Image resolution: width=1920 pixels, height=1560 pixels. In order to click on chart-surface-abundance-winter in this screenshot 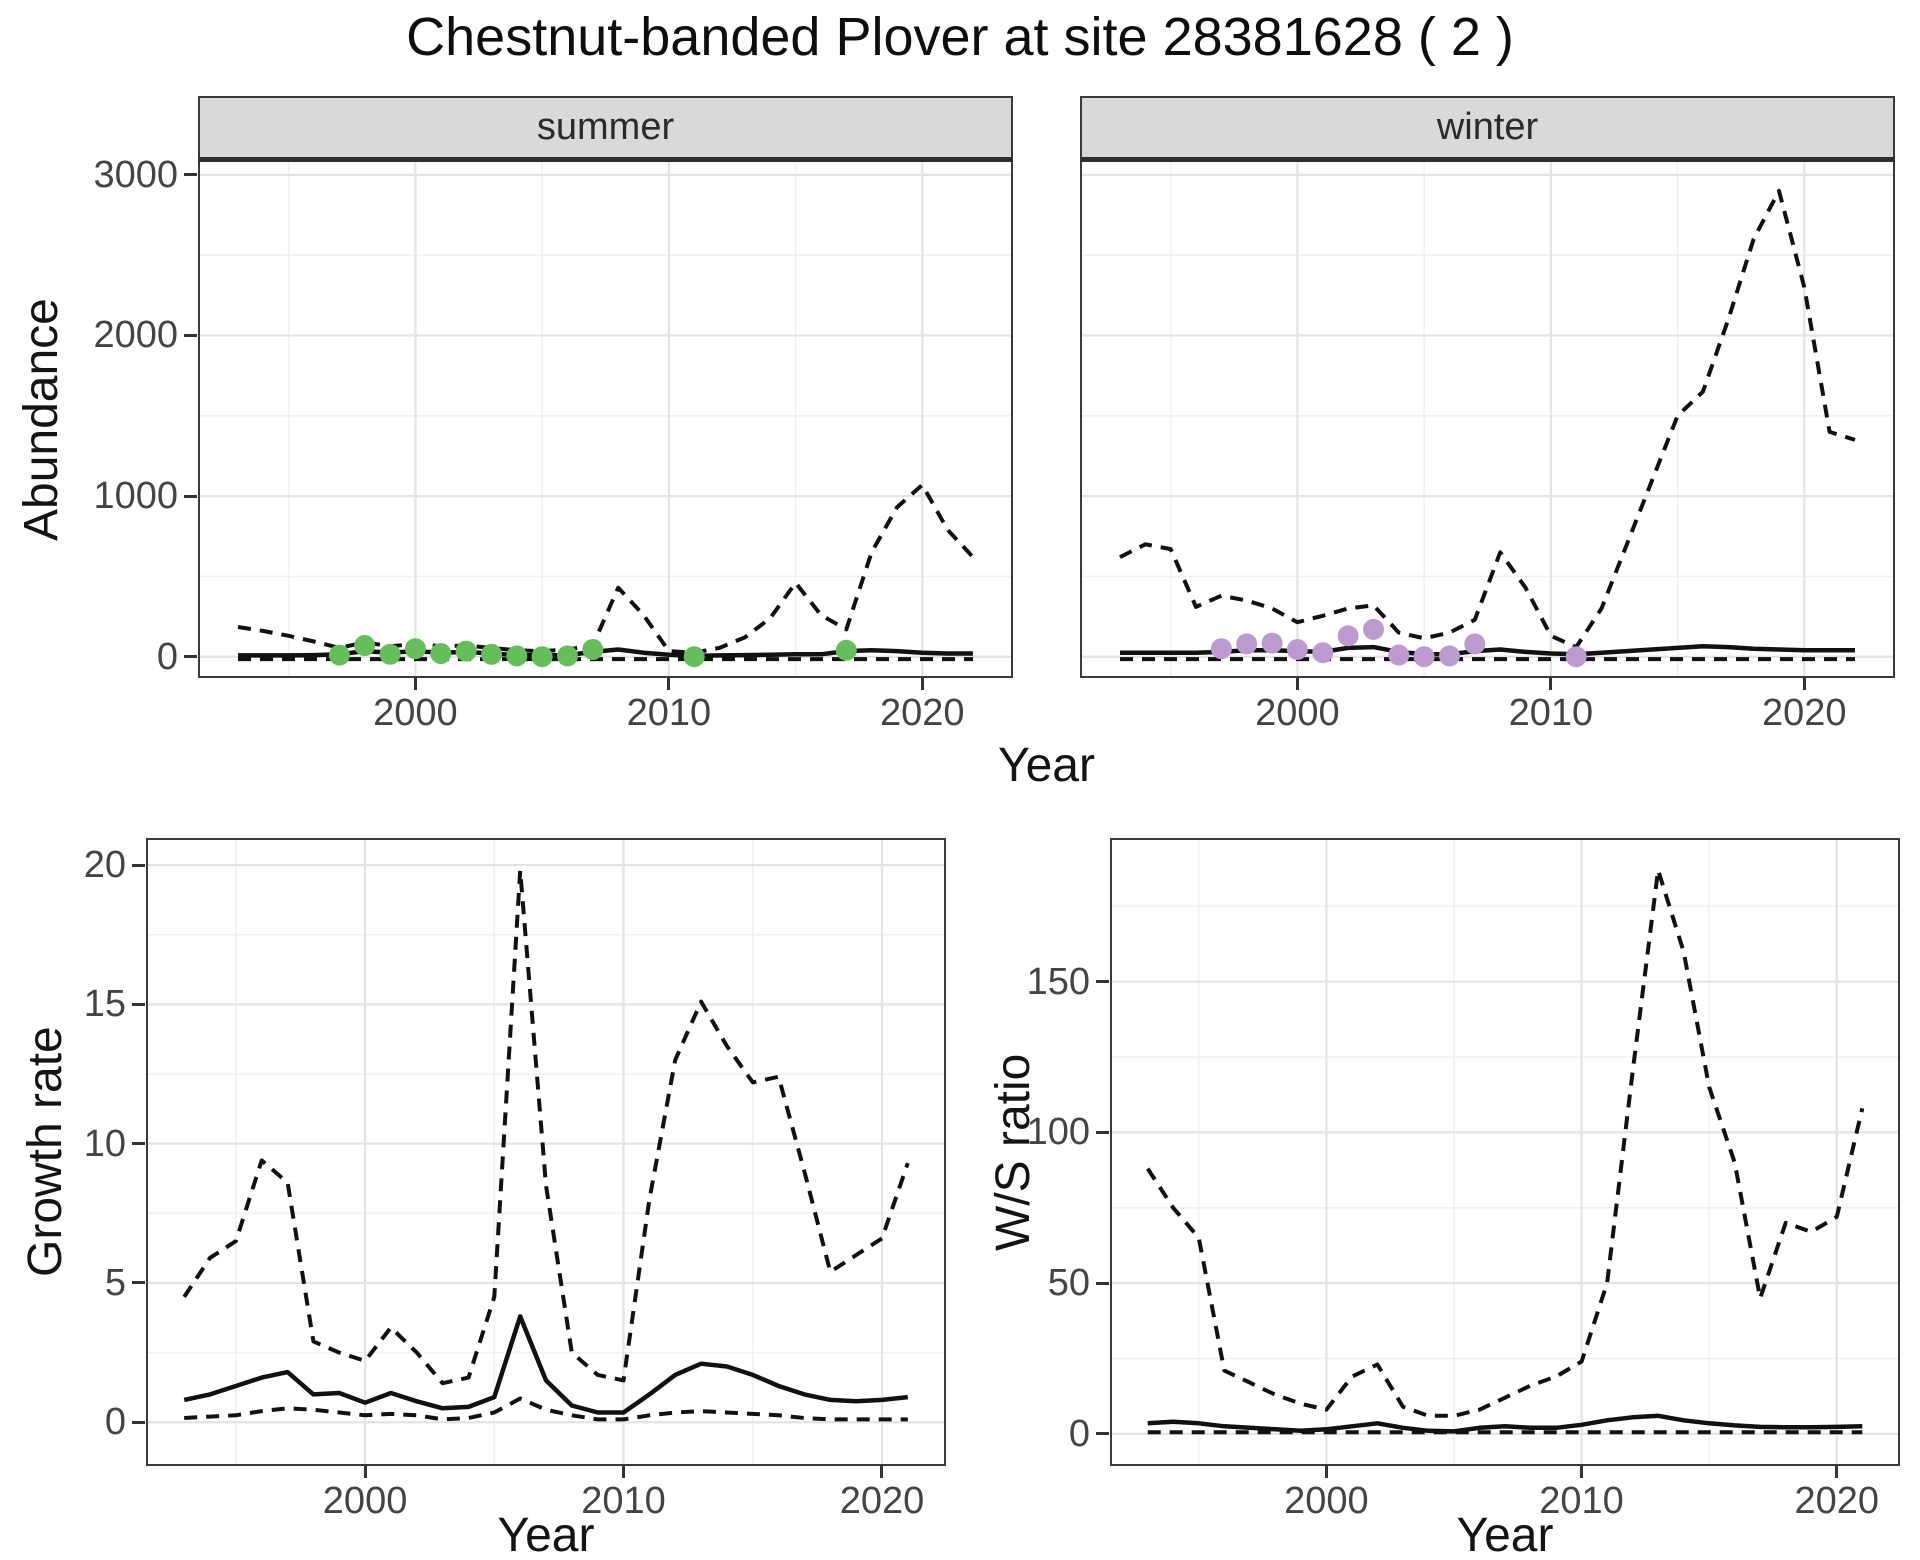, I will do `click(1487, 419)`.